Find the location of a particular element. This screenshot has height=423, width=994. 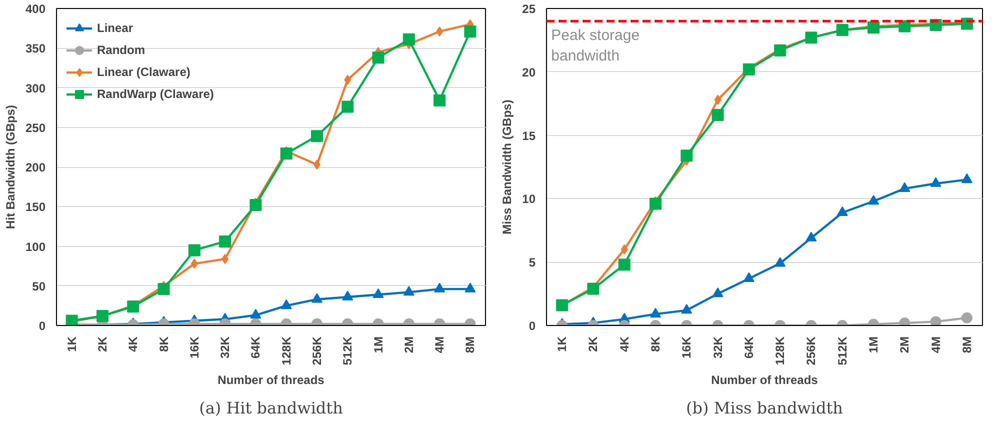

y-tick-label: 250 is located at coordinates (35, 127).